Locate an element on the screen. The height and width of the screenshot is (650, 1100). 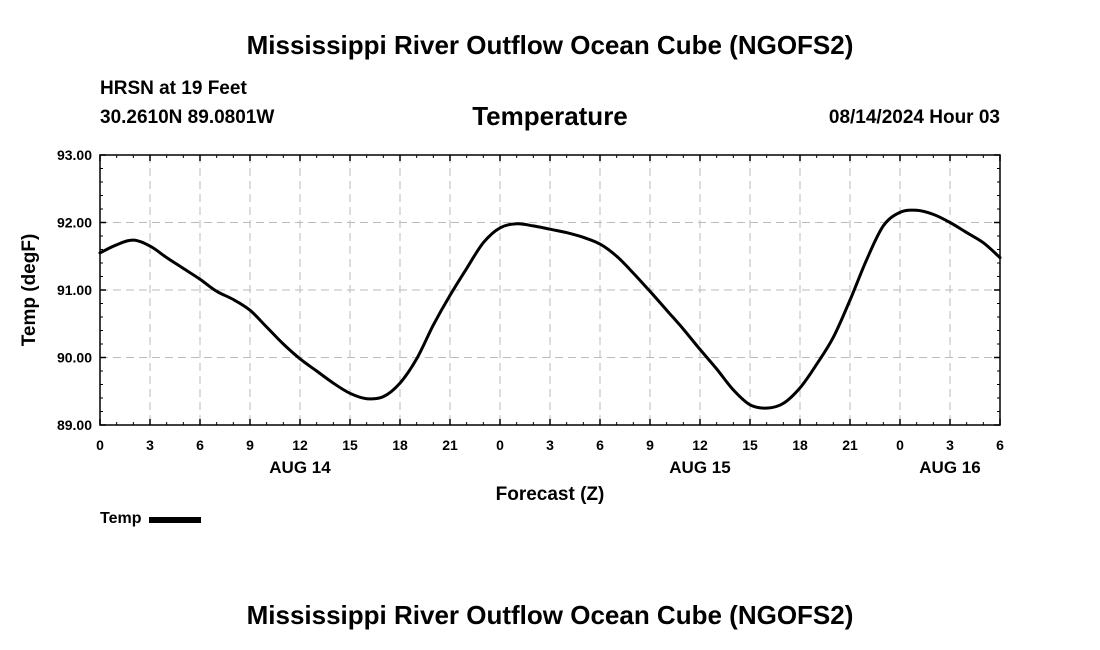
y-tick-label: 90.00 is located at coordinates (74, 358).